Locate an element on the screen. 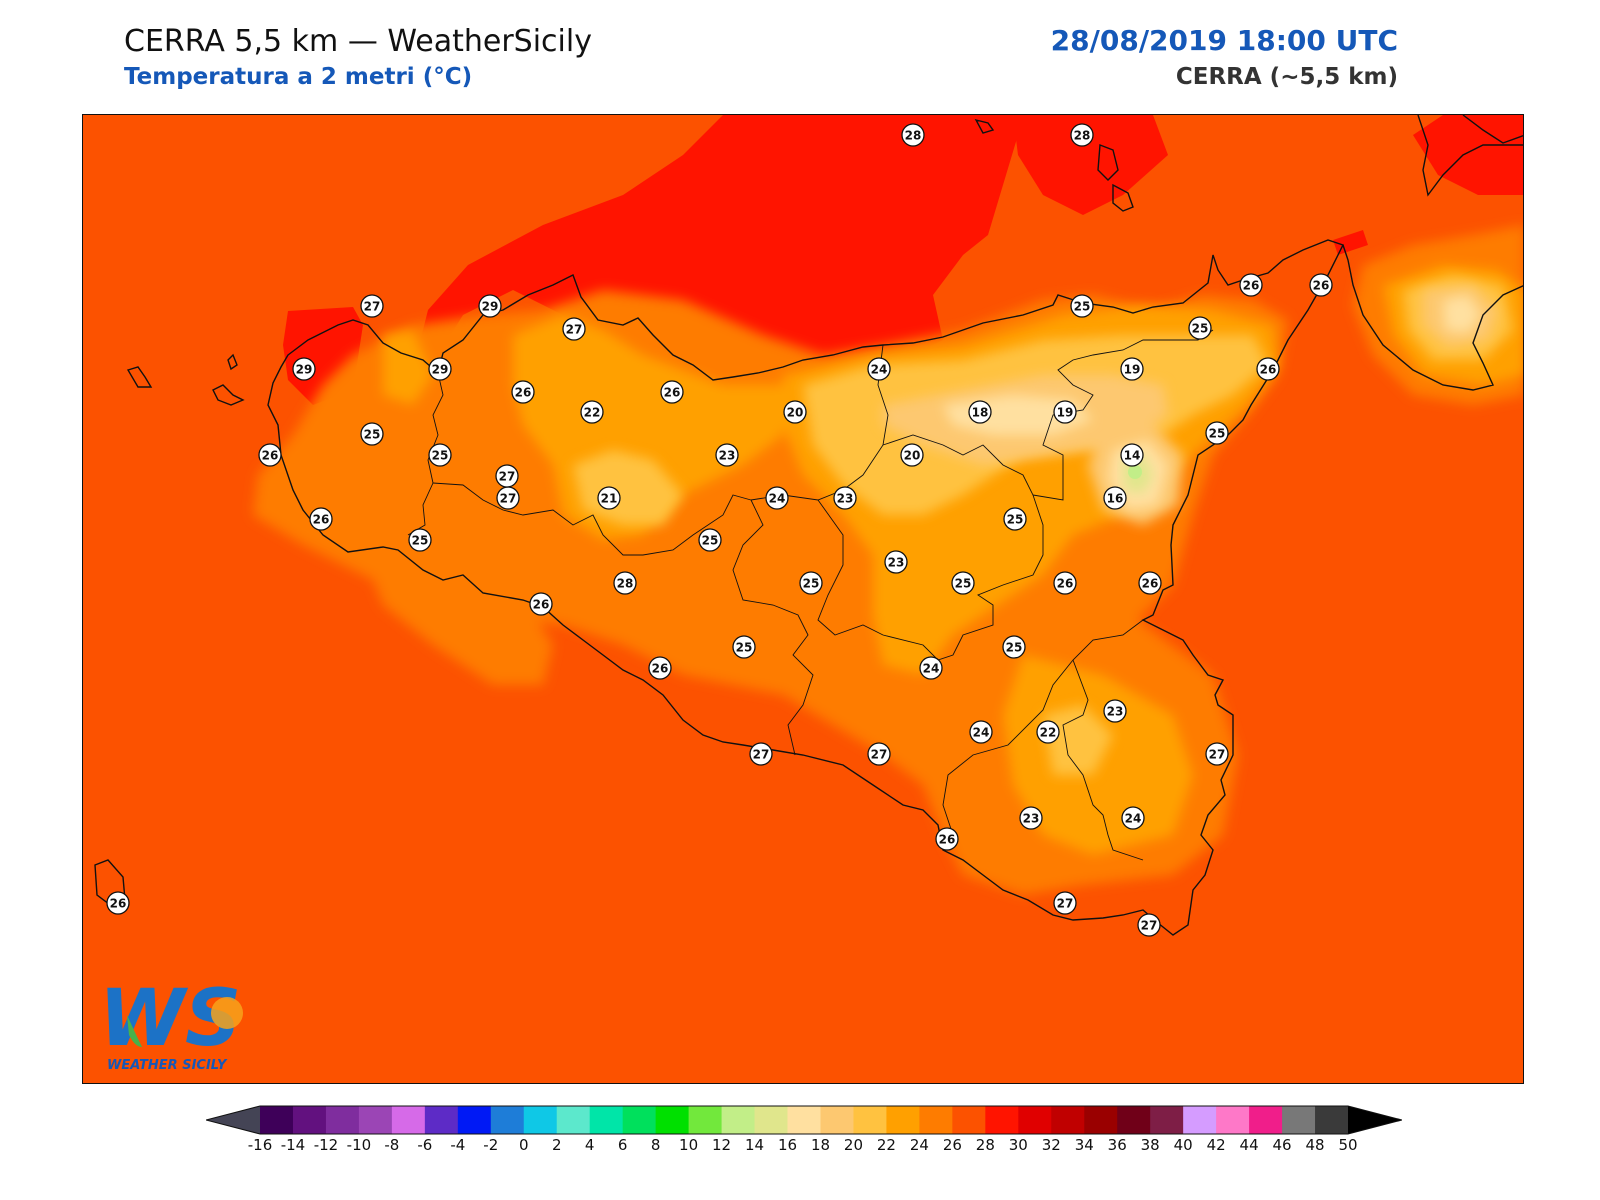 This screenshot has height=1200, width=1600. station-marker: 21 is located at coordinates (609, 498).